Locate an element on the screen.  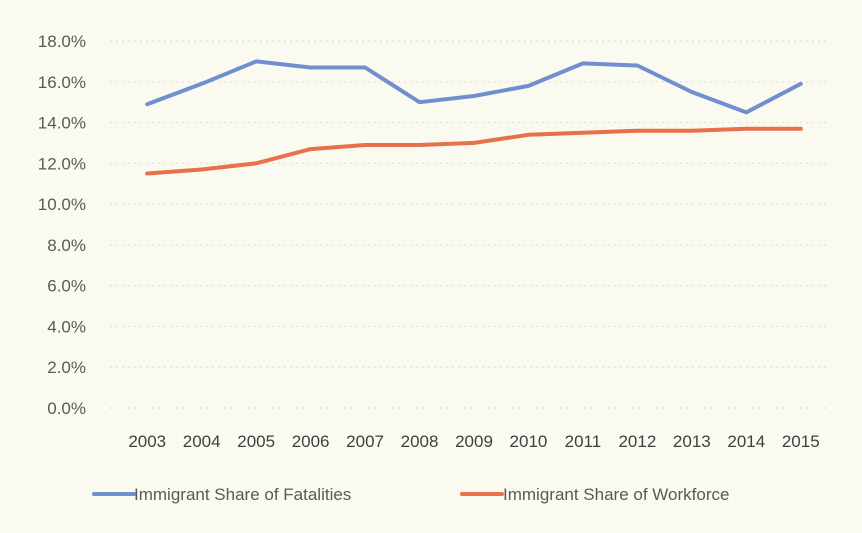
x-tick-label: 2015 is located at coordinates (801, 441).